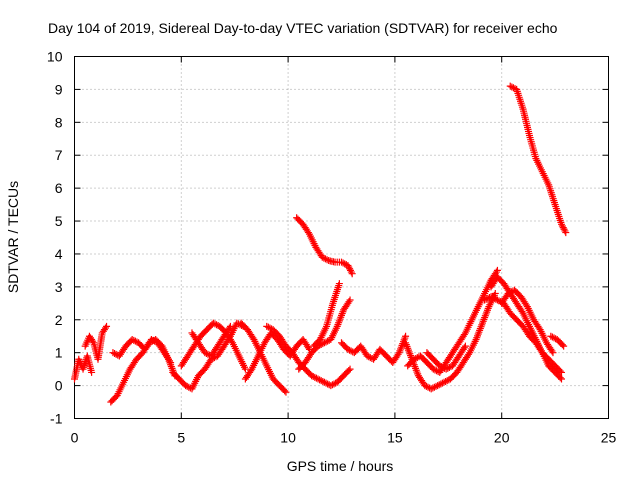  What do you see at coordinates (13, 237) in the screenshot?
I see `y-axis-label: SDTVAR / TECUs` at bounding box center [13, 237].